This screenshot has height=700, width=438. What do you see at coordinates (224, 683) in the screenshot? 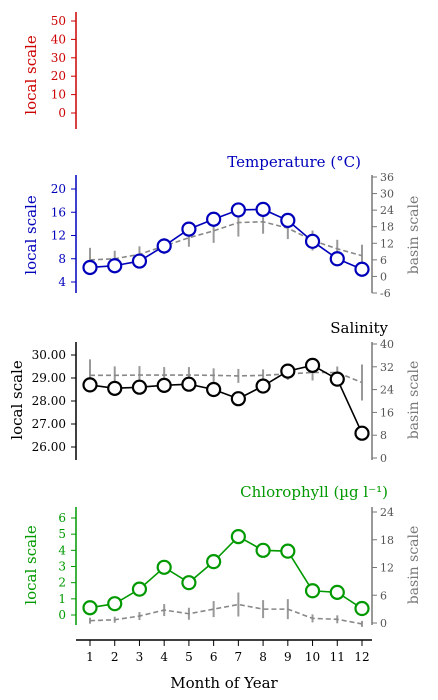
I see `x-axis-label: Month of Year` at bounding box center [224, 683].